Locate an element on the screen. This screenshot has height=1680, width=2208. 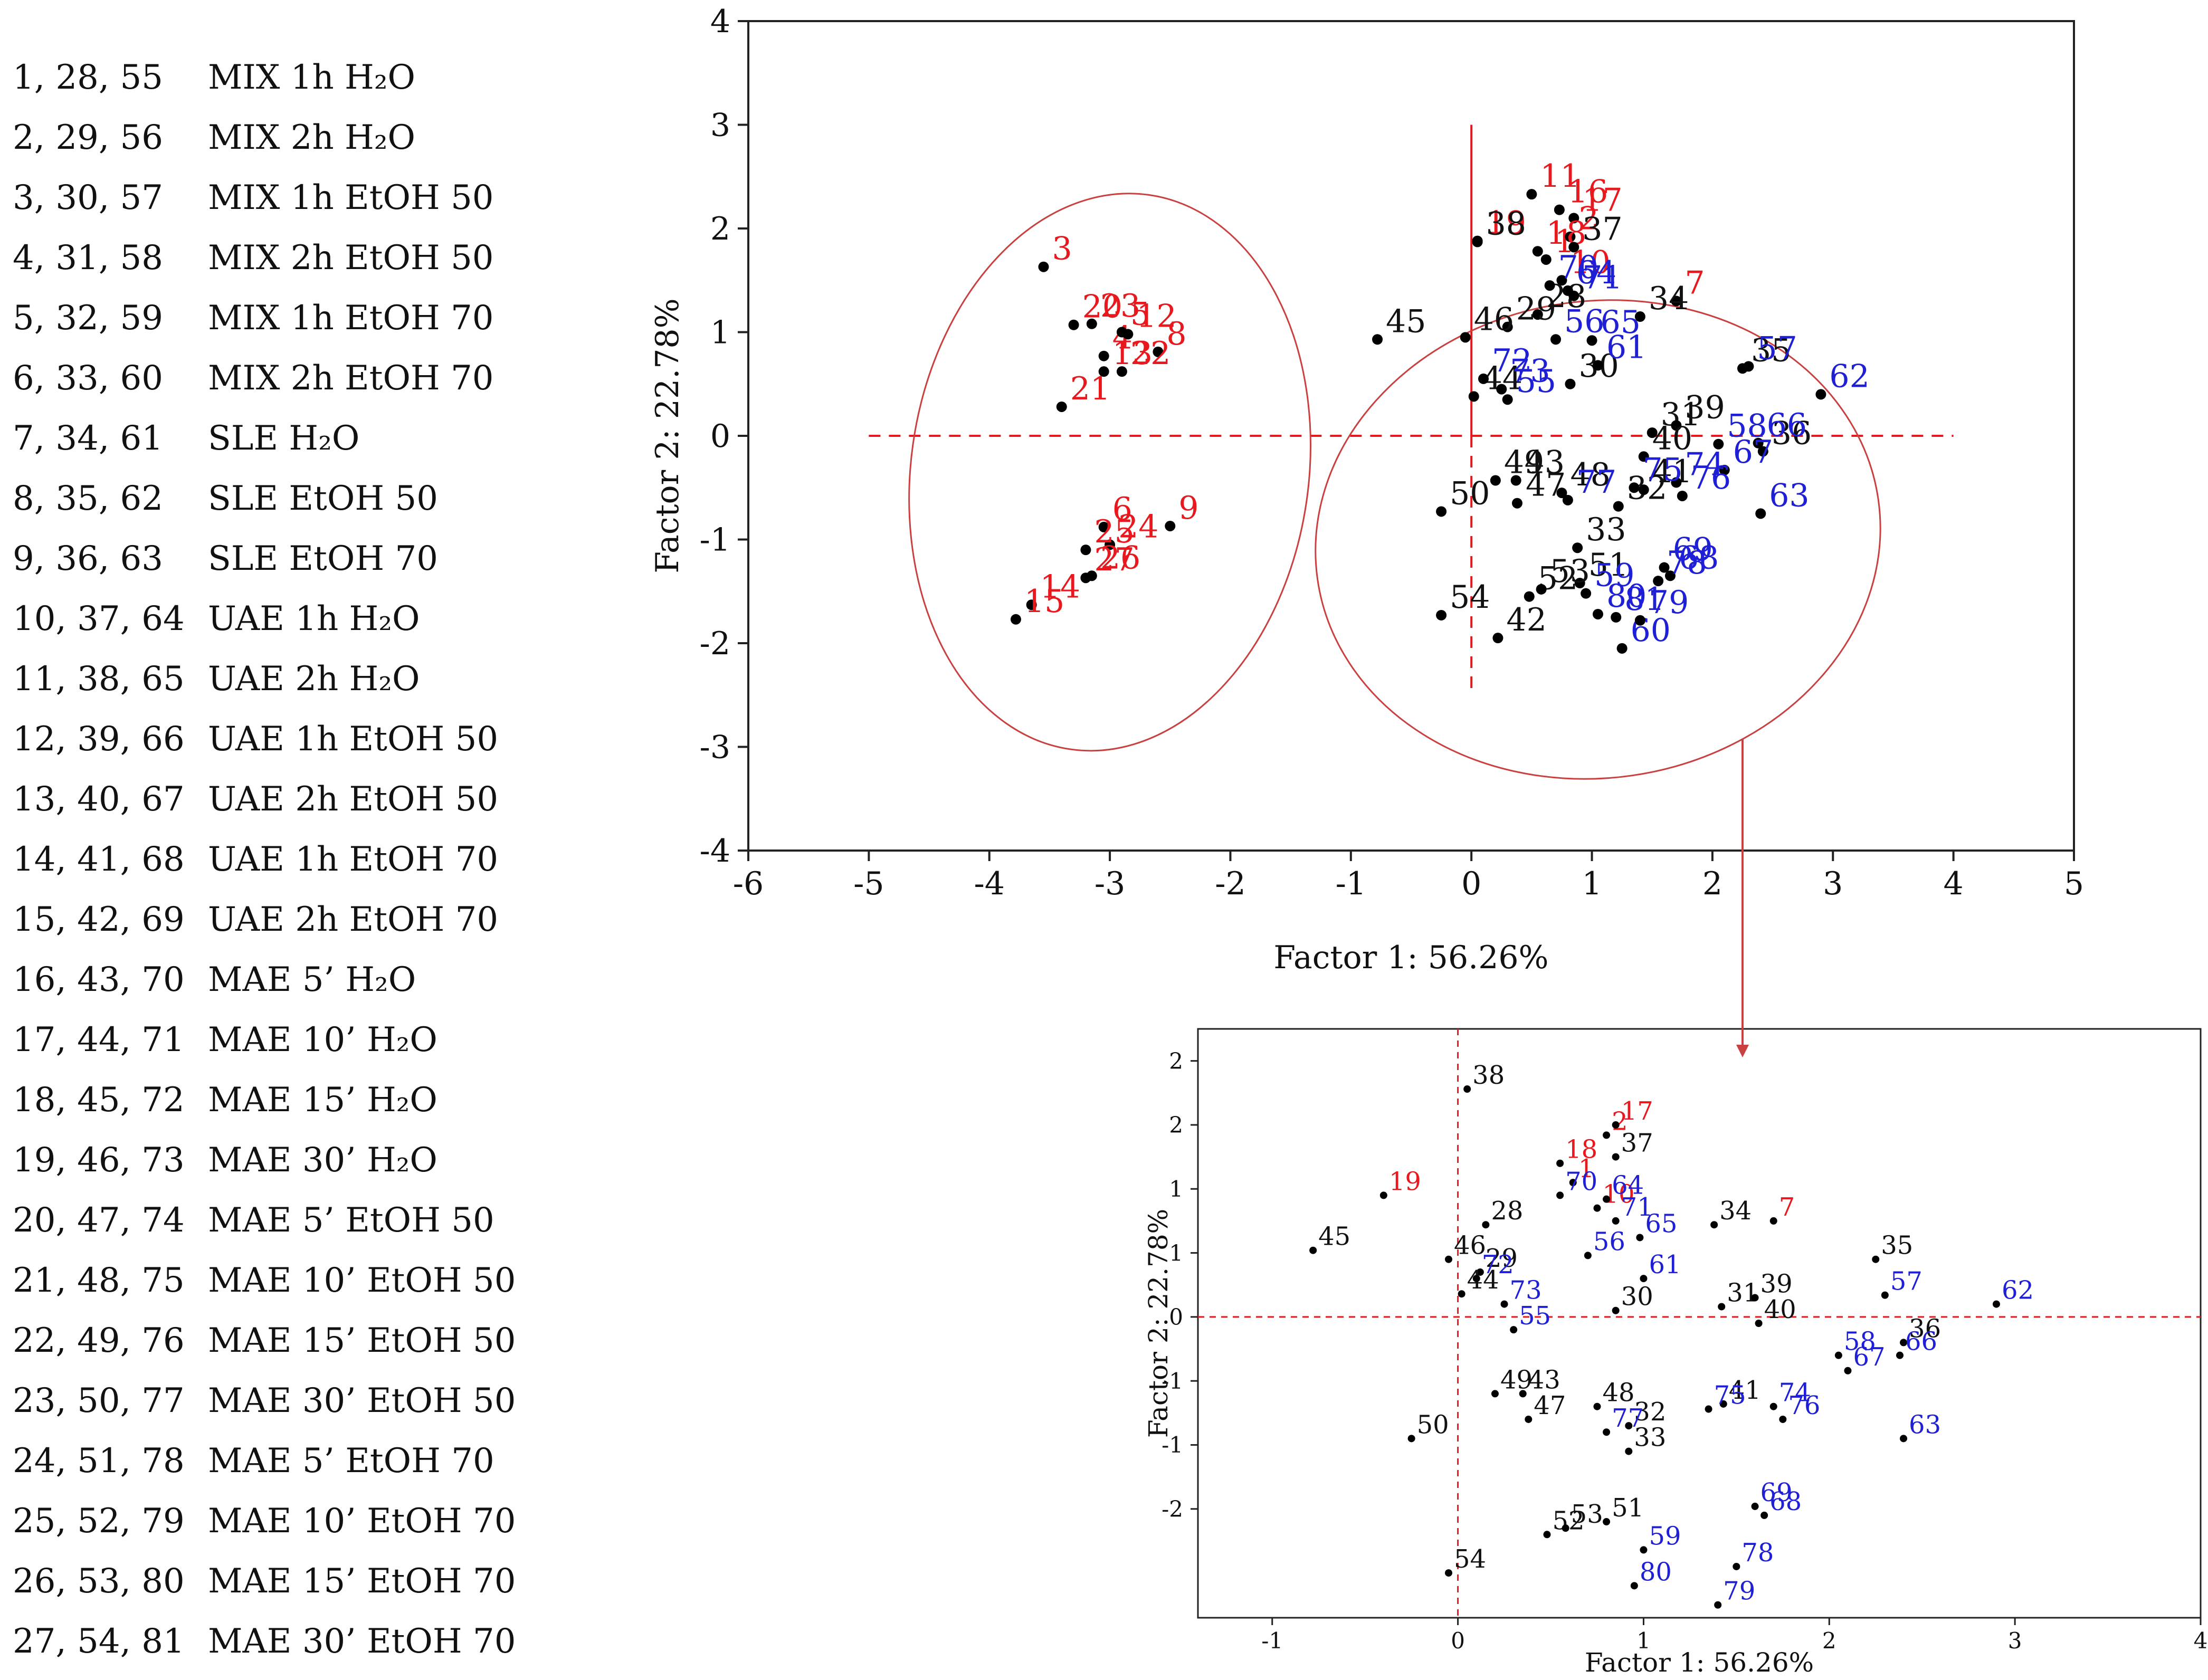
data-point-label: 43 is located at coordinates (1545, 462).